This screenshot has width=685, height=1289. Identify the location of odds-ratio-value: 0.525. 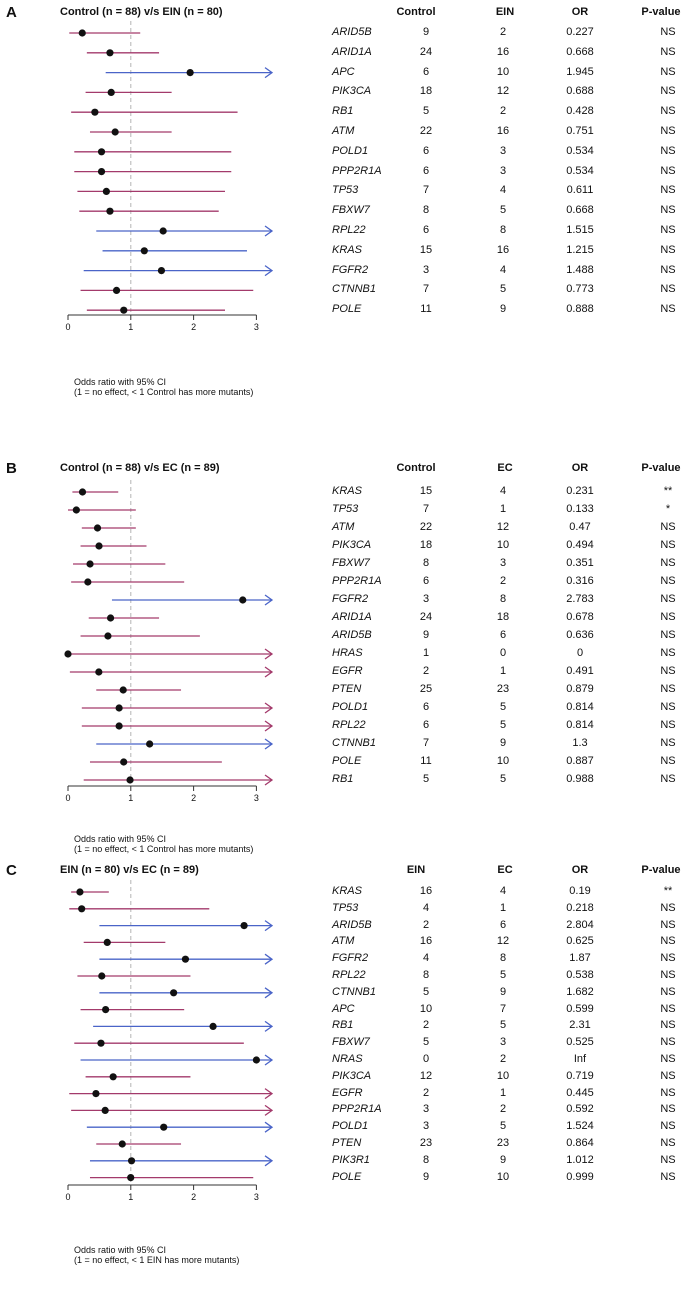
(580, 1042).